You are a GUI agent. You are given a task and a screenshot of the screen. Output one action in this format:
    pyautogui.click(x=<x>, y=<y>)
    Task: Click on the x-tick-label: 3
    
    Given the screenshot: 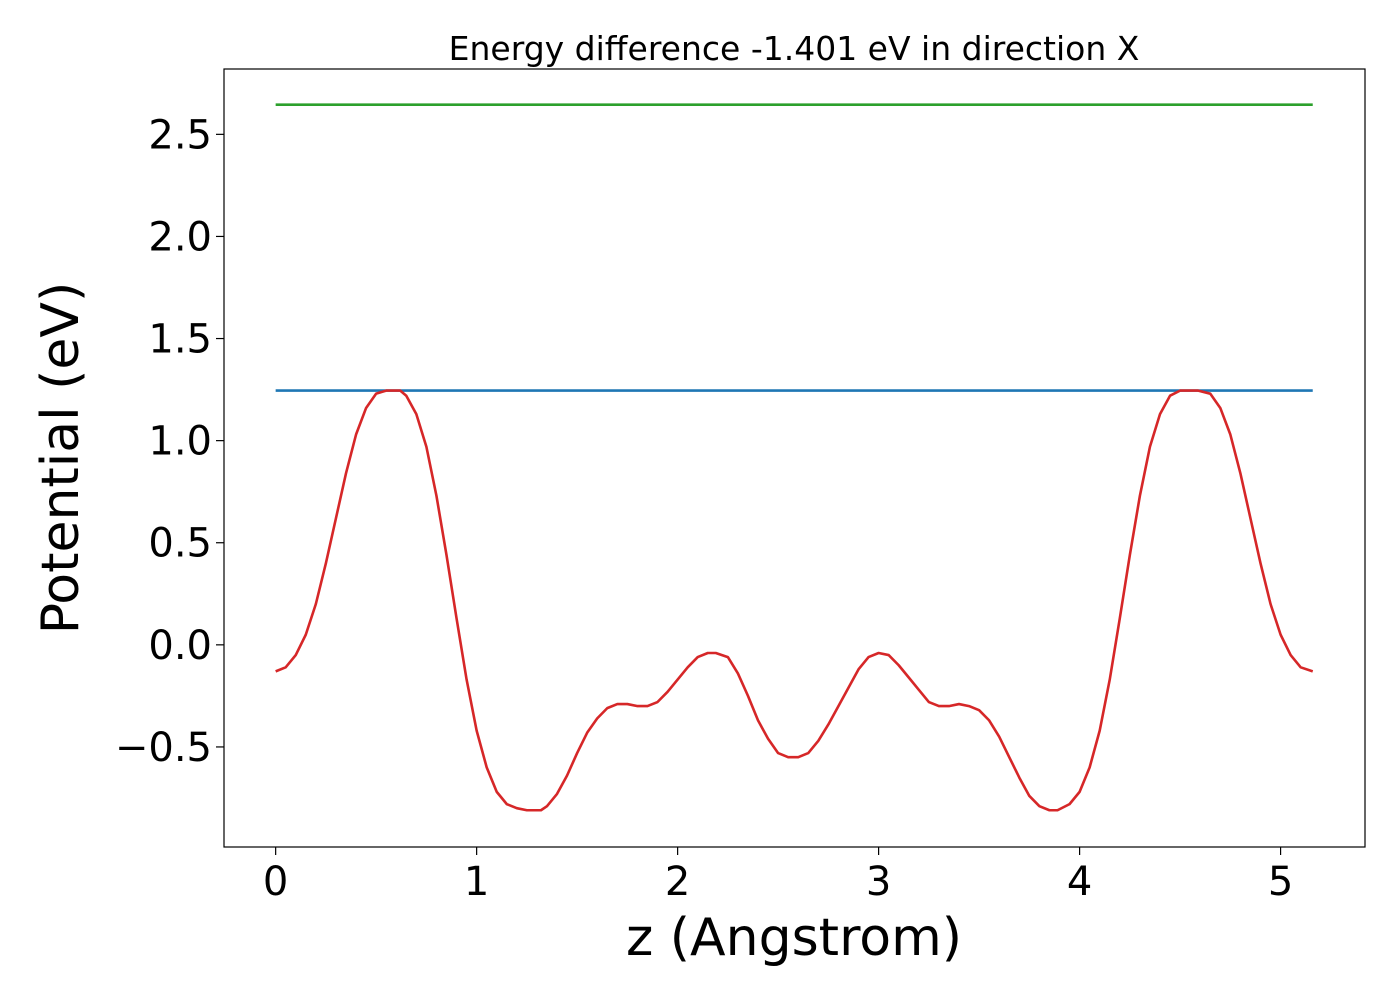 What is the action you would take?
    pyautogui.click(x=878, y=882)
    